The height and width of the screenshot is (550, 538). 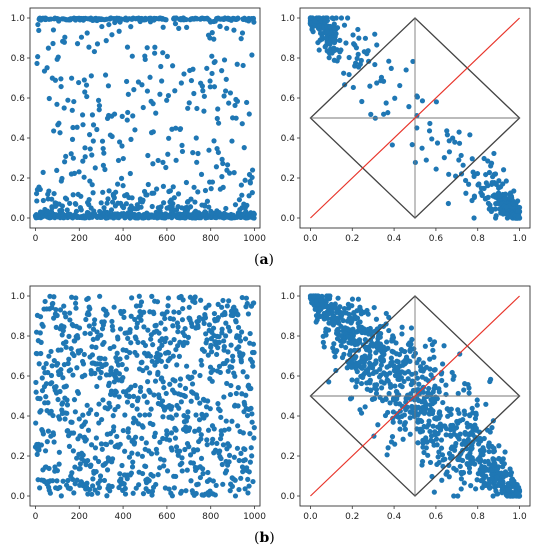 I want to click on x-tick-label: 0.2, so click(x=352, y=239).